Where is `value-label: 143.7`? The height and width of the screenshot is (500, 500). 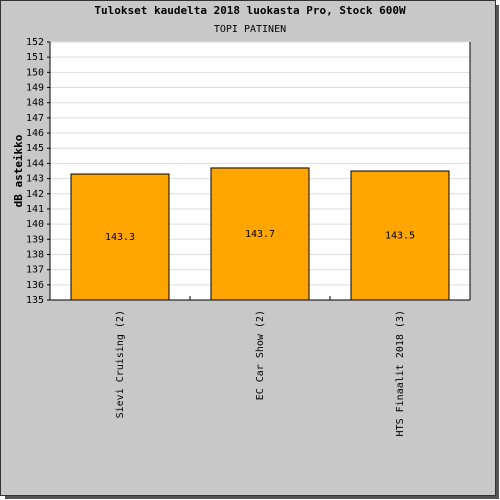
value-label: 143.7 is located at coordinates (260, 234).